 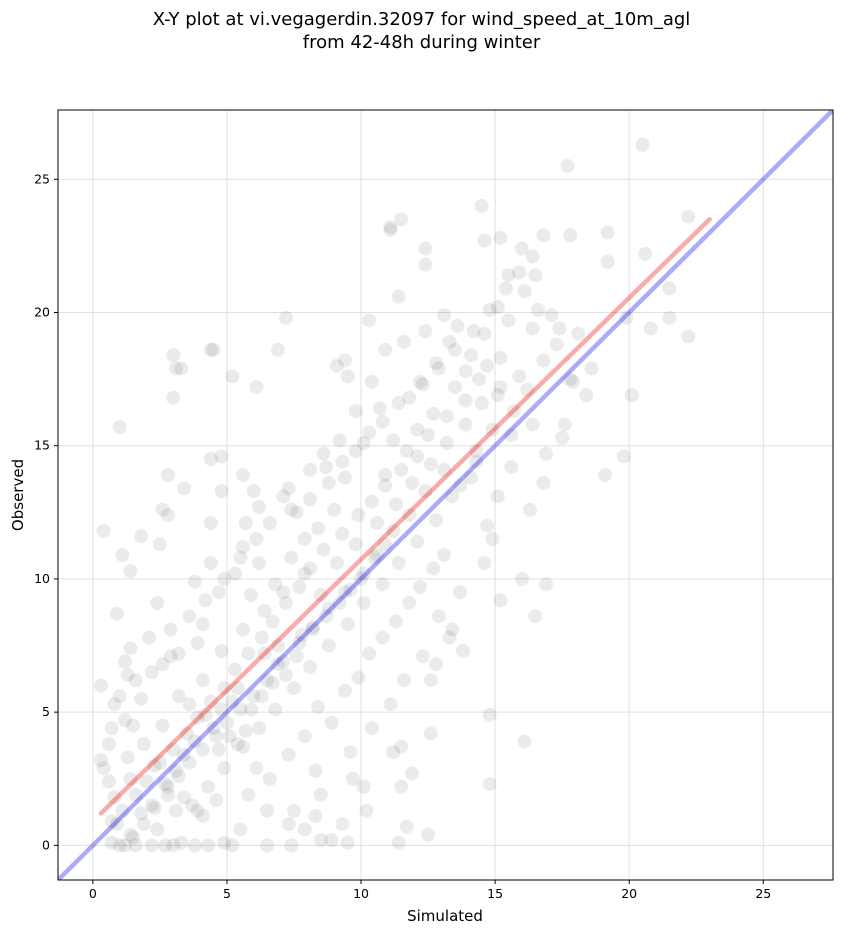 I want to click on y-tick-label: 5, so click(x=46, y=711).